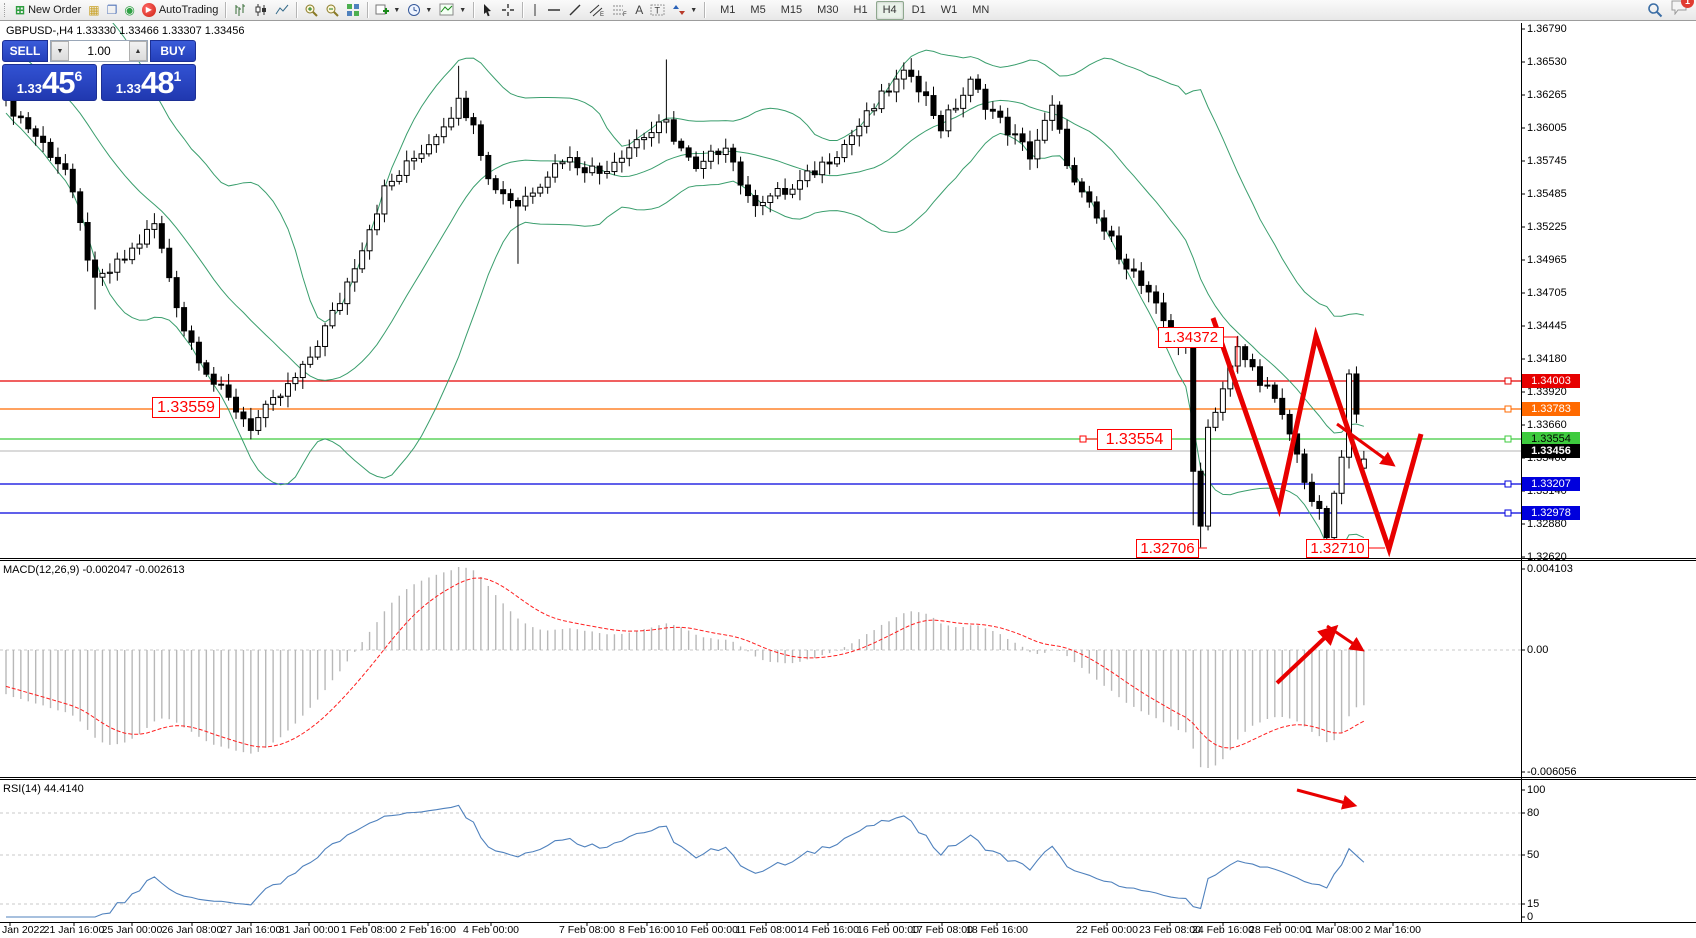  I want to click on new-order-button: ⊞ New Order, so click(48, 10).